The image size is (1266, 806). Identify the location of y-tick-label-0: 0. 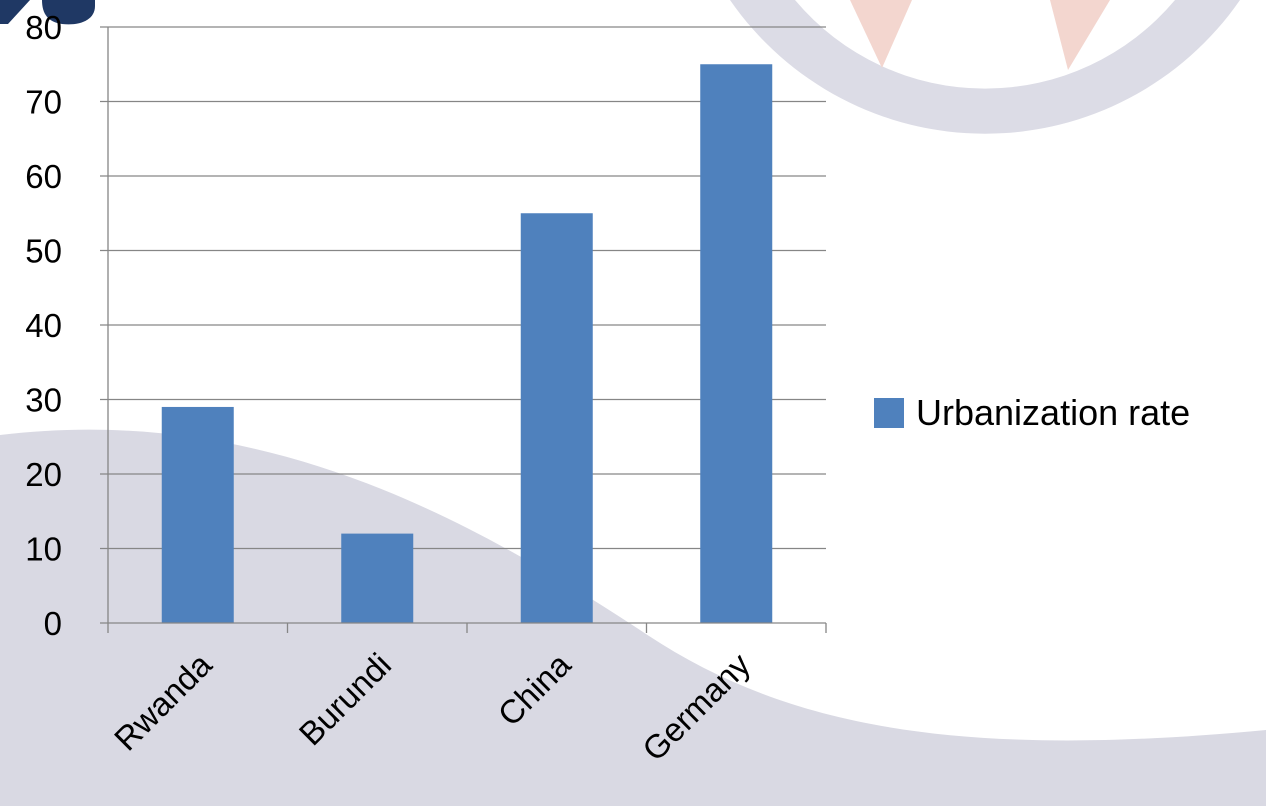
(53, 623).